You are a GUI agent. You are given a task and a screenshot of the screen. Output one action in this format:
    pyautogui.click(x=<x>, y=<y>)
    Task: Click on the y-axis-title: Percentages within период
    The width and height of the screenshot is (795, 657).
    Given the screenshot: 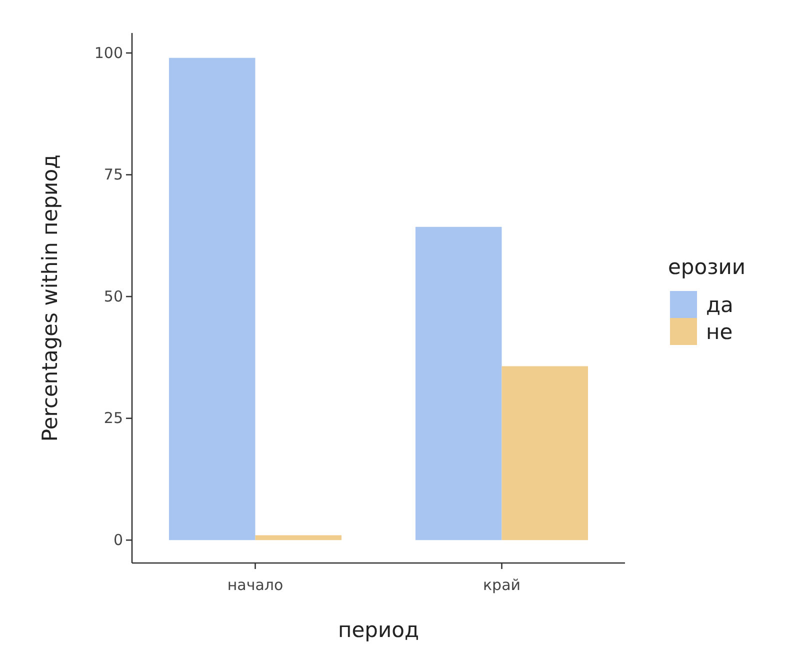 What is the action you would take?
    pyautogui.click(x=50, y=298)
    